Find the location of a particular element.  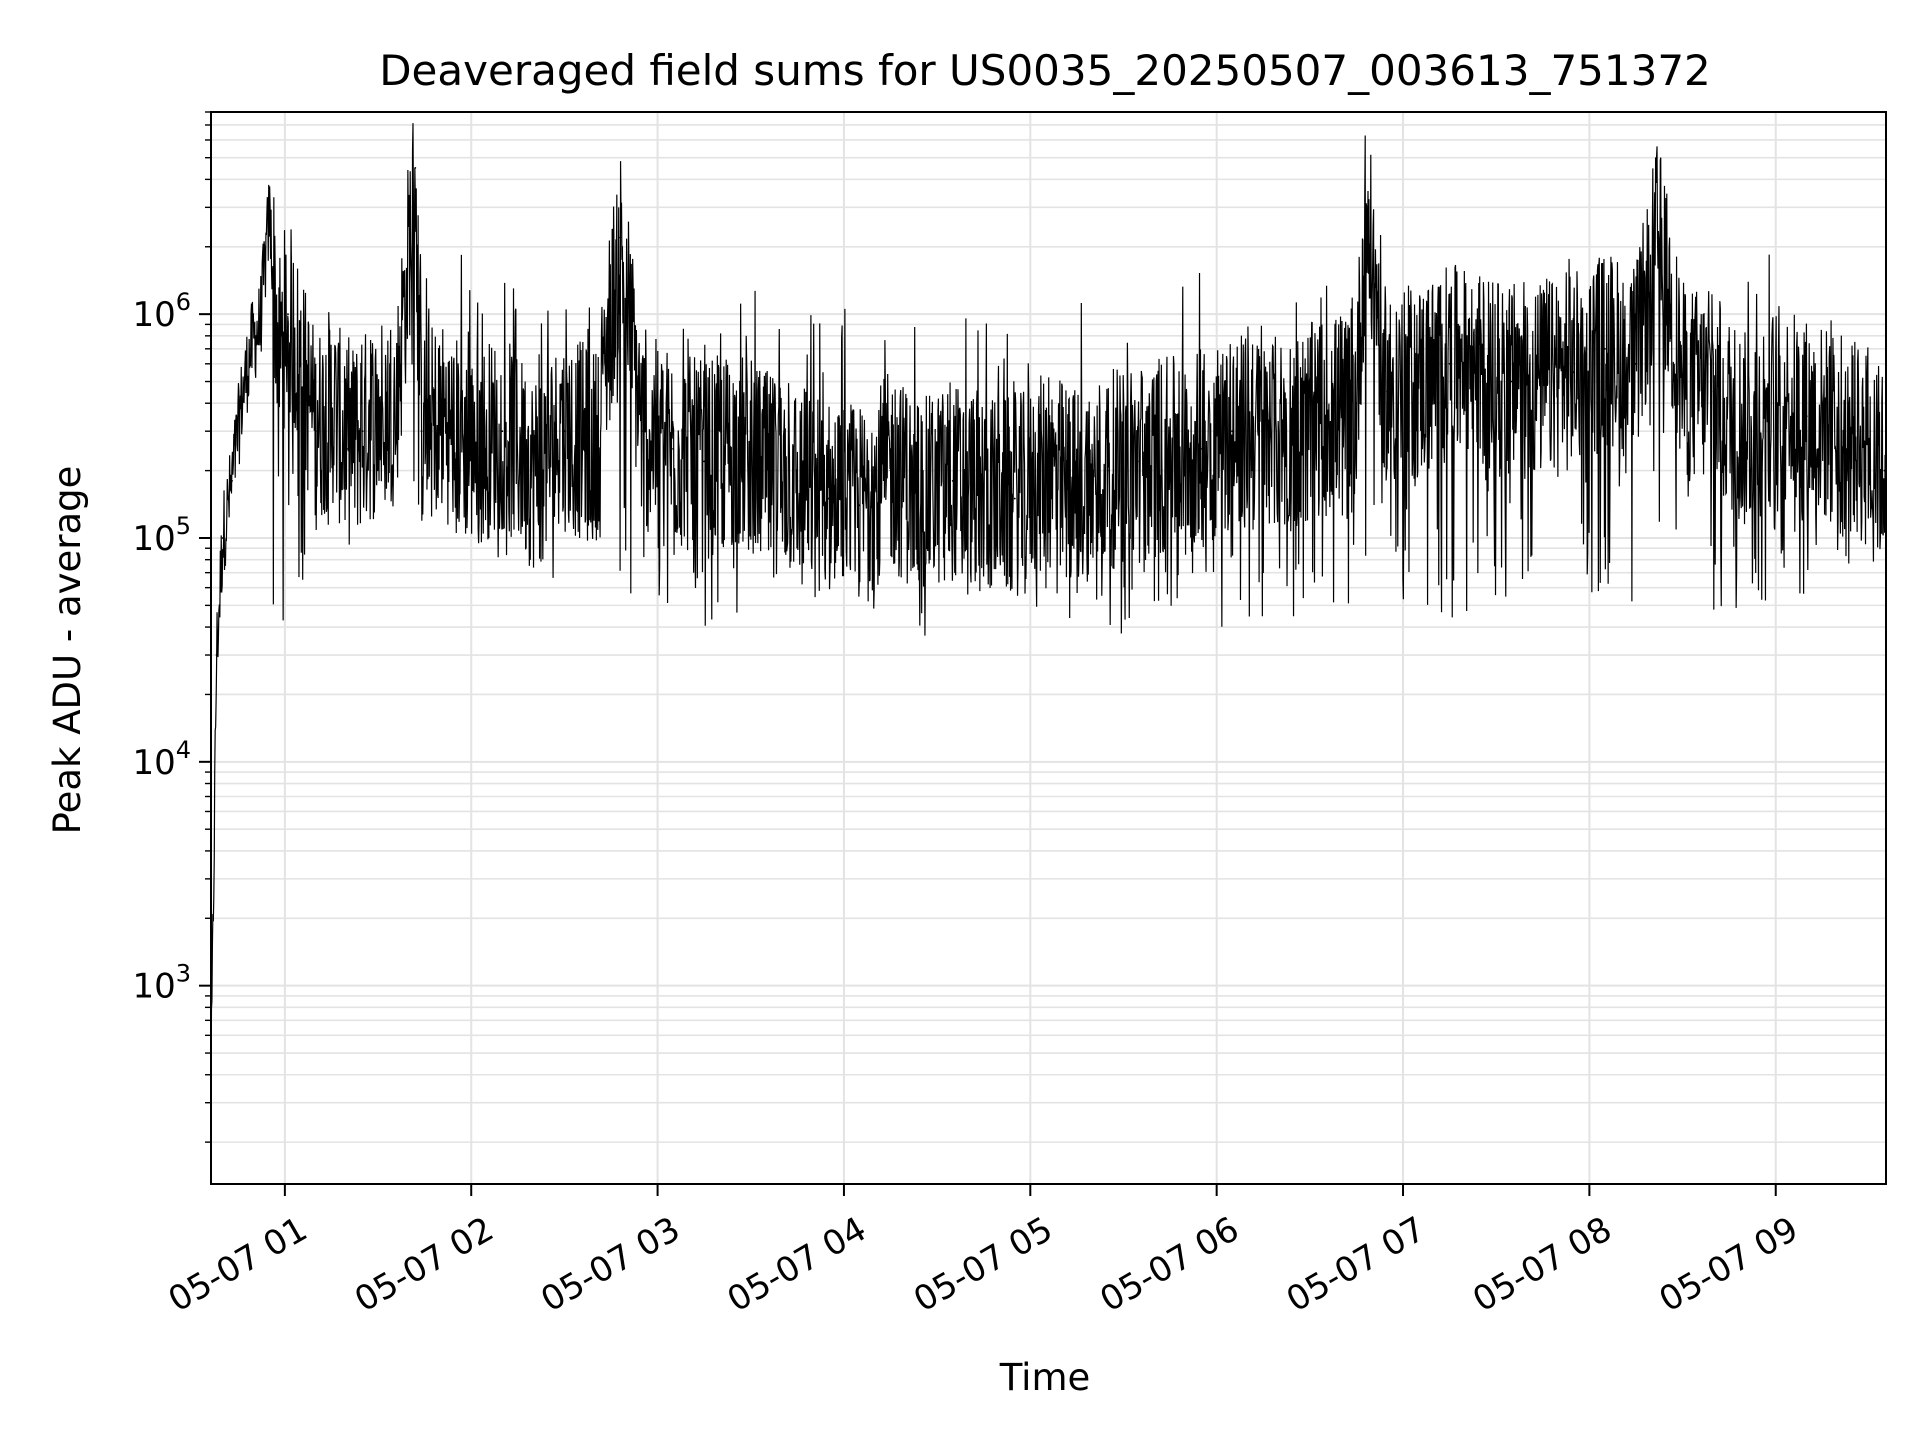

y-axis-label: Peak ADU - average is located at coordinates (67, 650).